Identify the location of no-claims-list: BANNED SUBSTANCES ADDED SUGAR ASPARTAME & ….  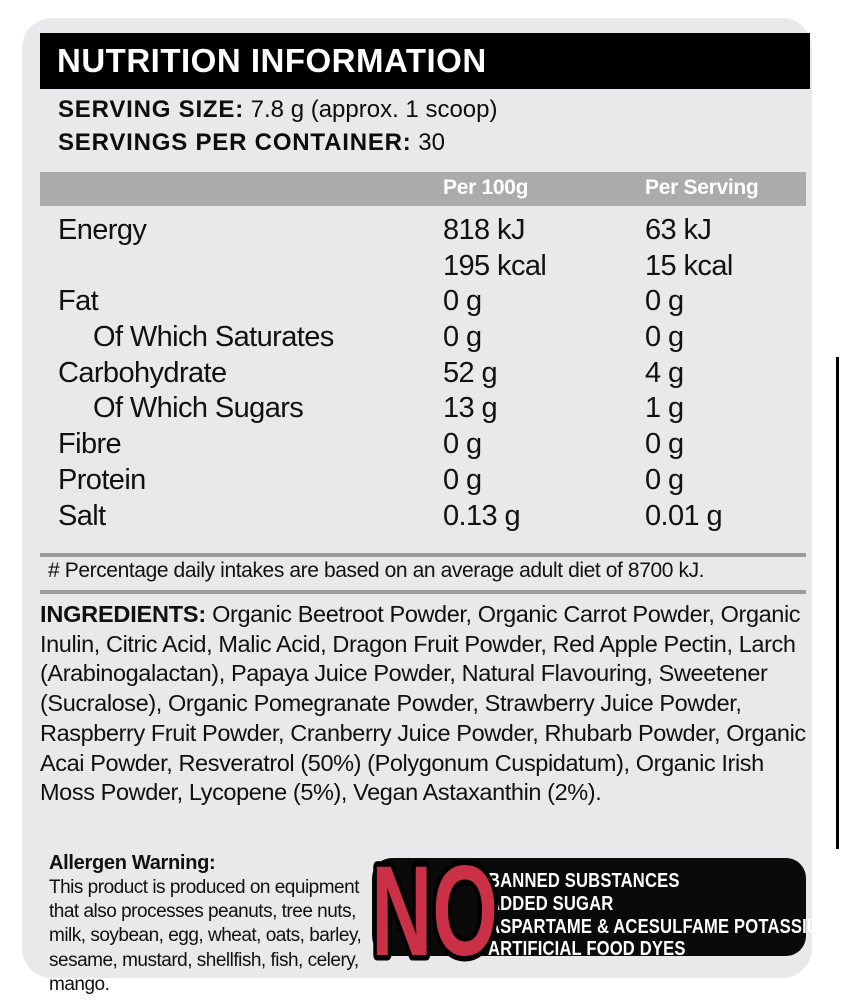
(664, 915).